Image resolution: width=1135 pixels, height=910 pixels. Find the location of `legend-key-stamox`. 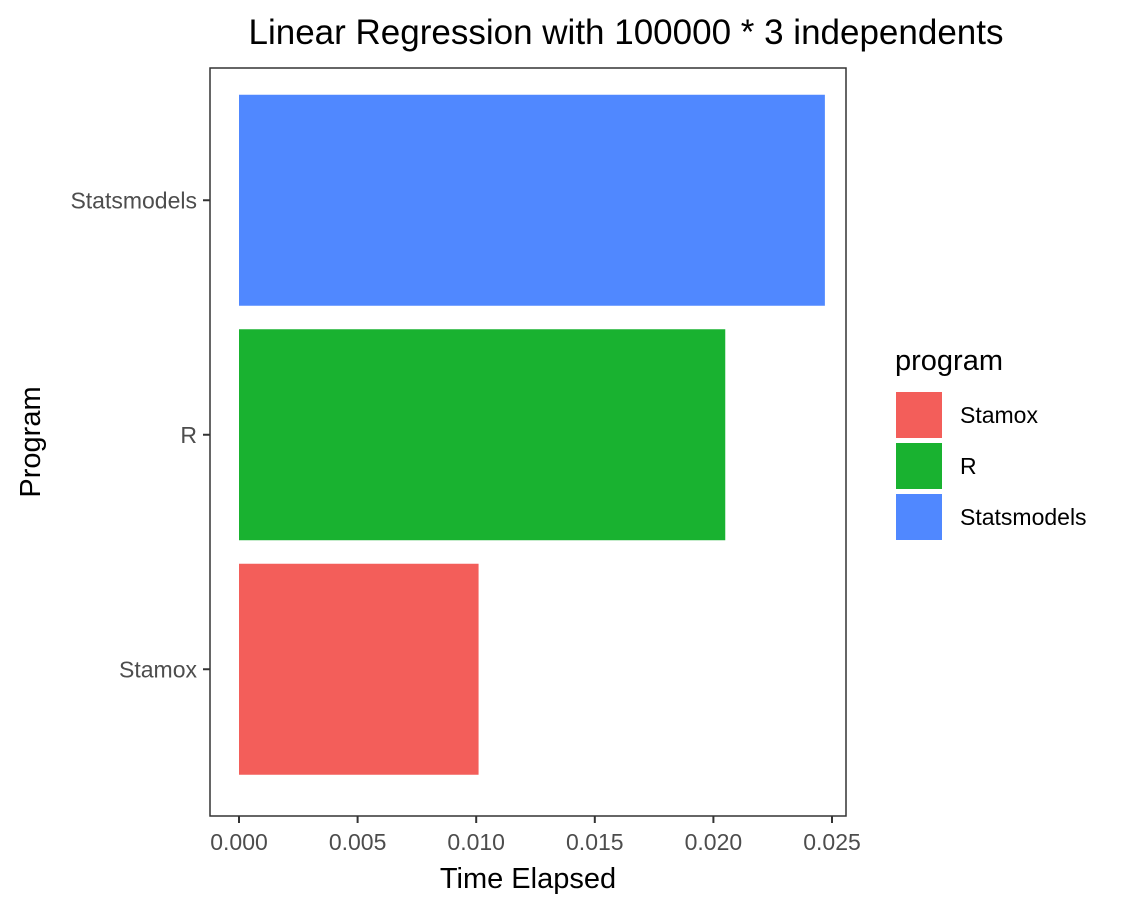

legend-key-stamox is located at coordinates (919, 415).